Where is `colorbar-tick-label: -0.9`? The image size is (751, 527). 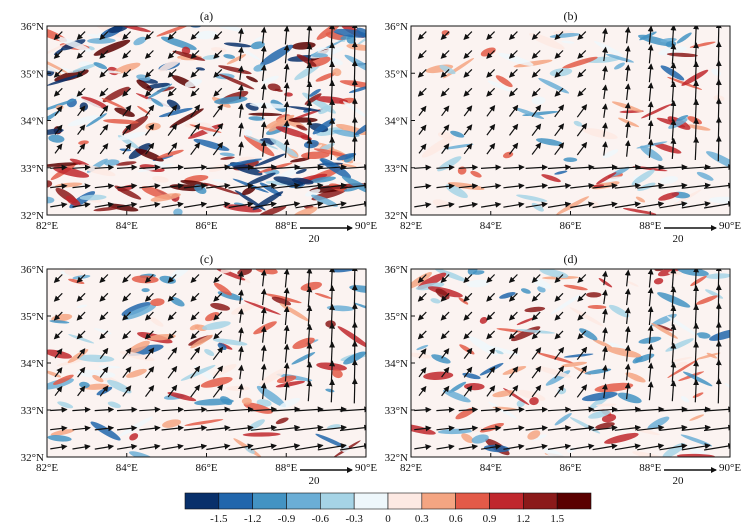
colorbar-tick-label: -0.9 is located at coordinates (287, 519).